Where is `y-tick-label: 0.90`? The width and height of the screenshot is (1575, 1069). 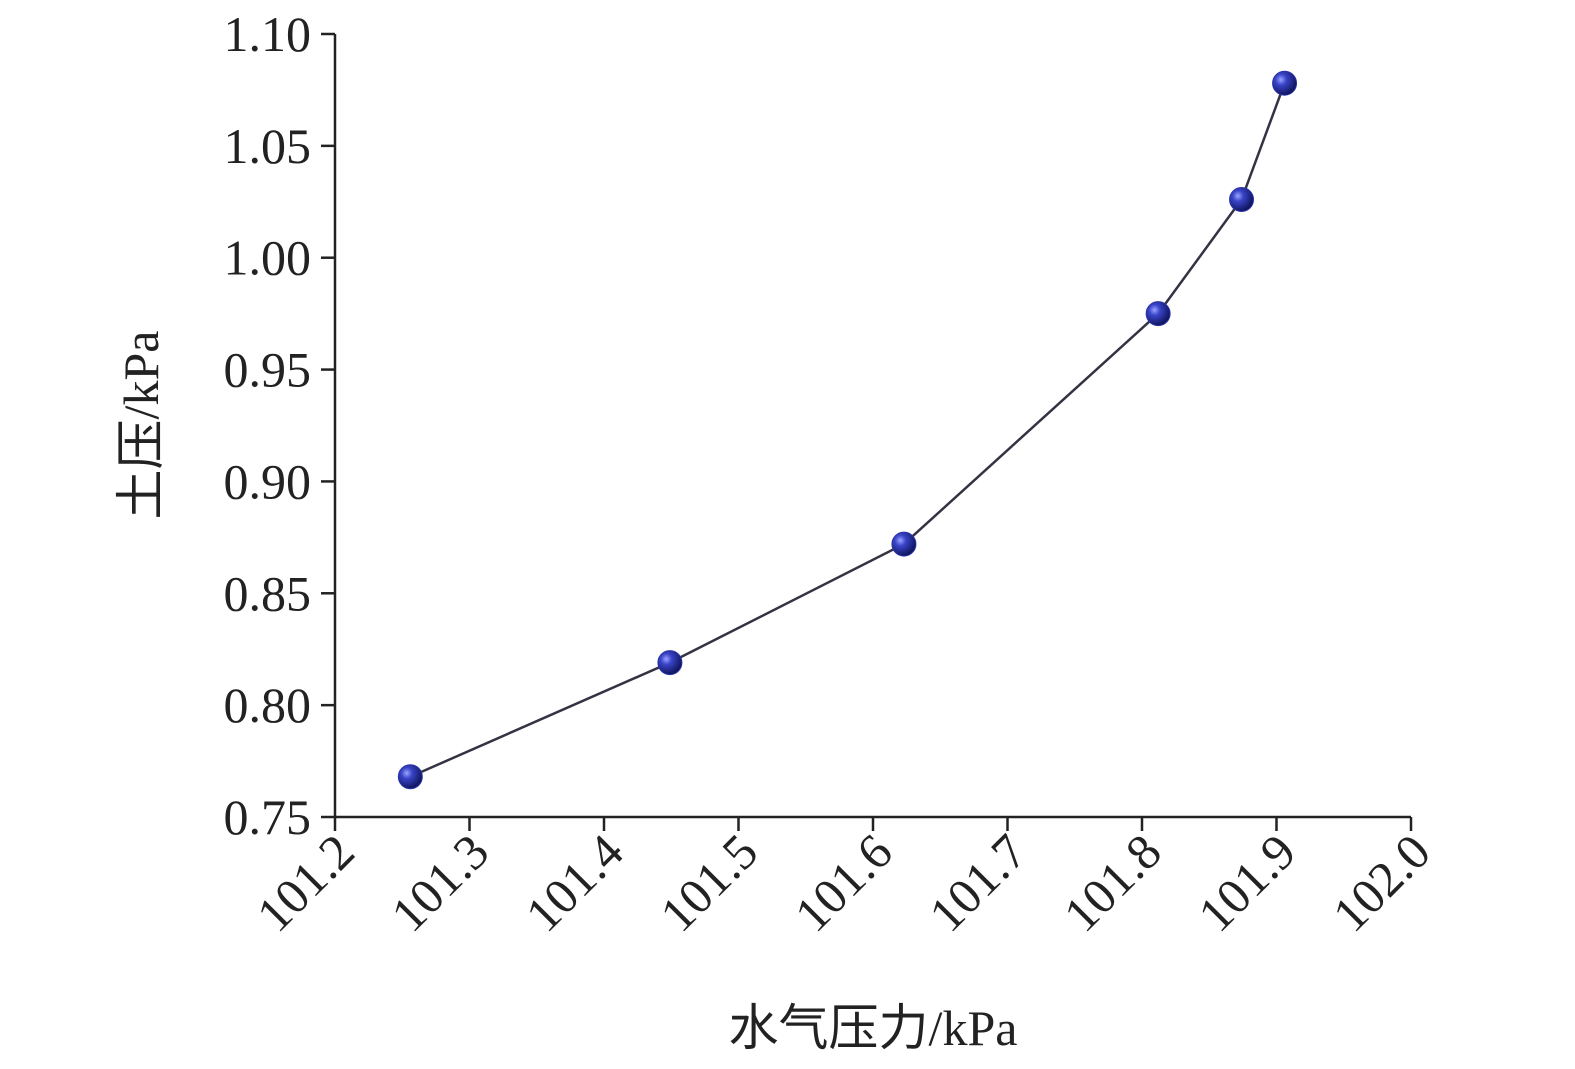
y-tick-label: 0.90 is located at coordinates (268, 481).